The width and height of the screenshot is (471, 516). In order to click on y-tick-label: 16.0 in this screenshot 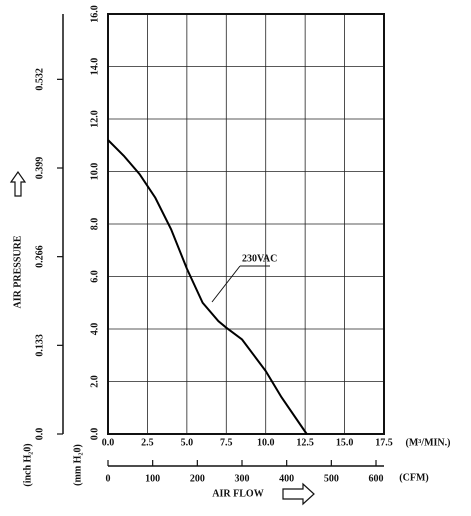, I will do `click(94, 14)`.